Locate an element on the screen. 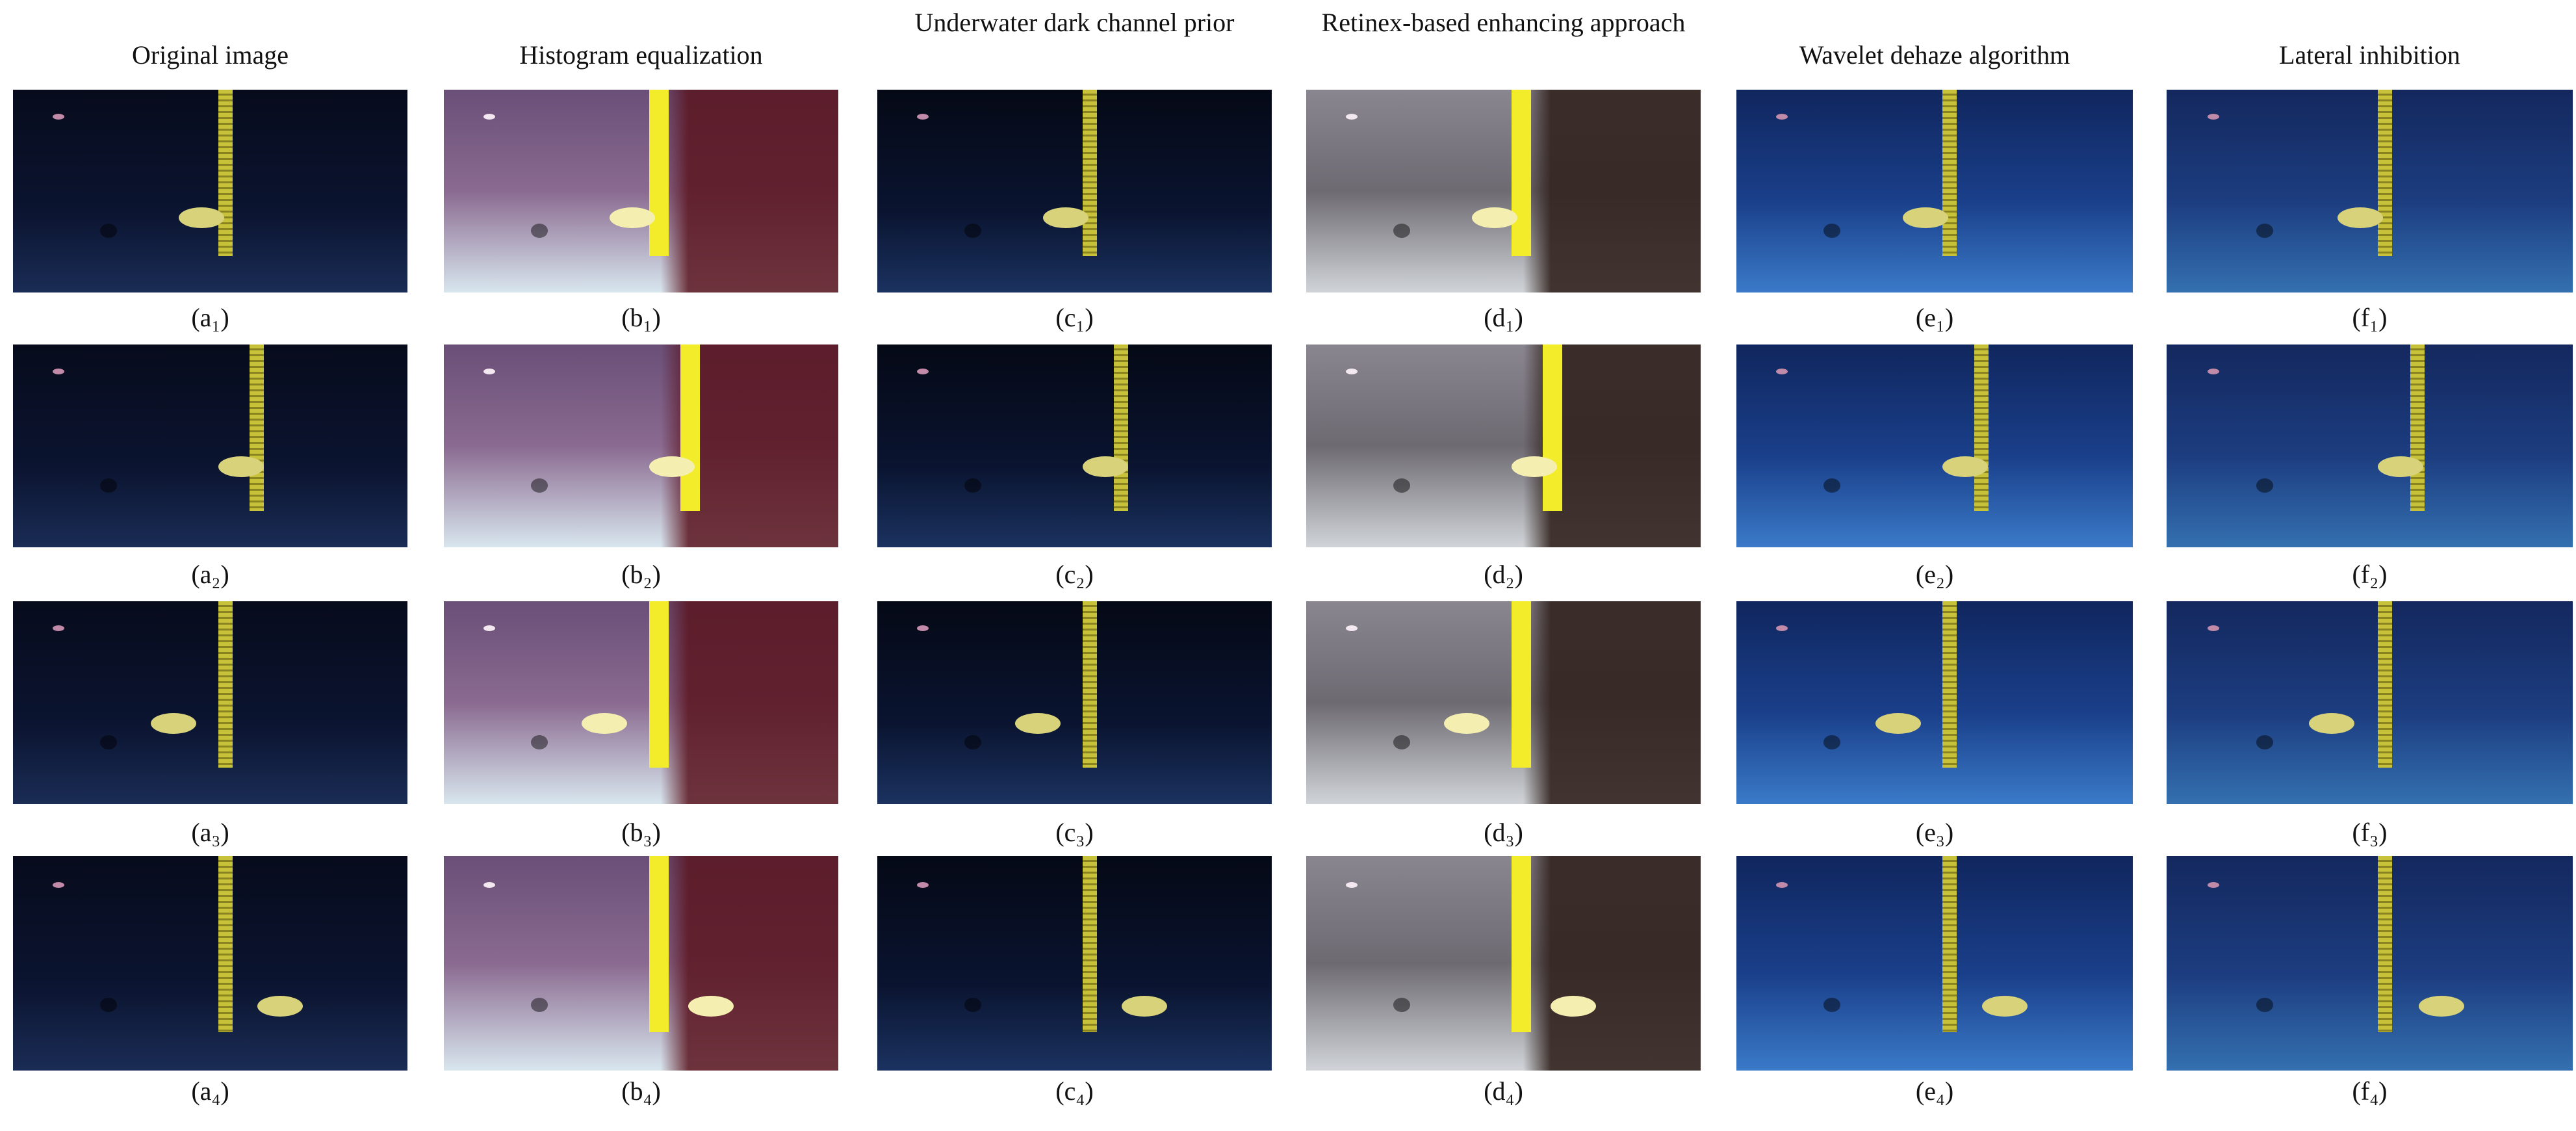  panel-label: (e₄) is located at coordinates (1935, 1091).